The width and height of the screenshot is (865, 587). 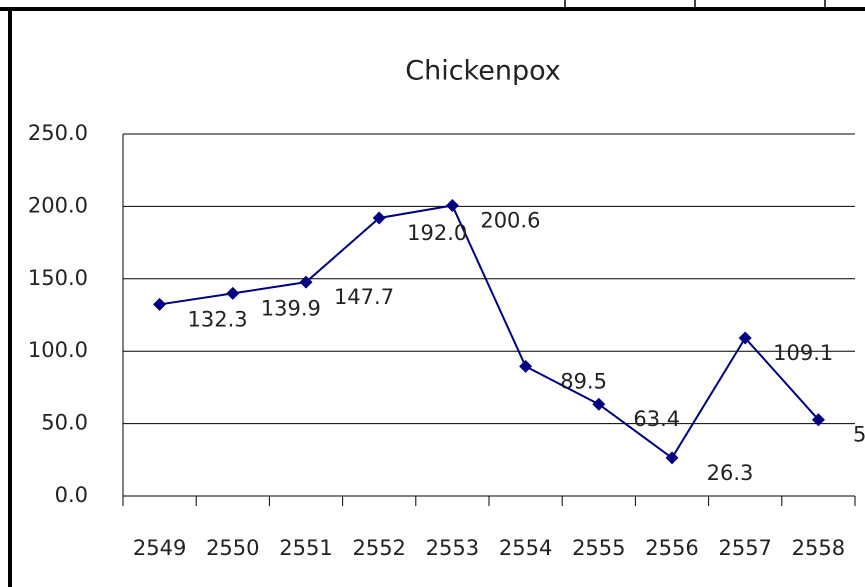 What do you see at coordinates (305, 548) in the screenshot?
I see `x-tick-label: 2551` at bounding box center [305, 548].